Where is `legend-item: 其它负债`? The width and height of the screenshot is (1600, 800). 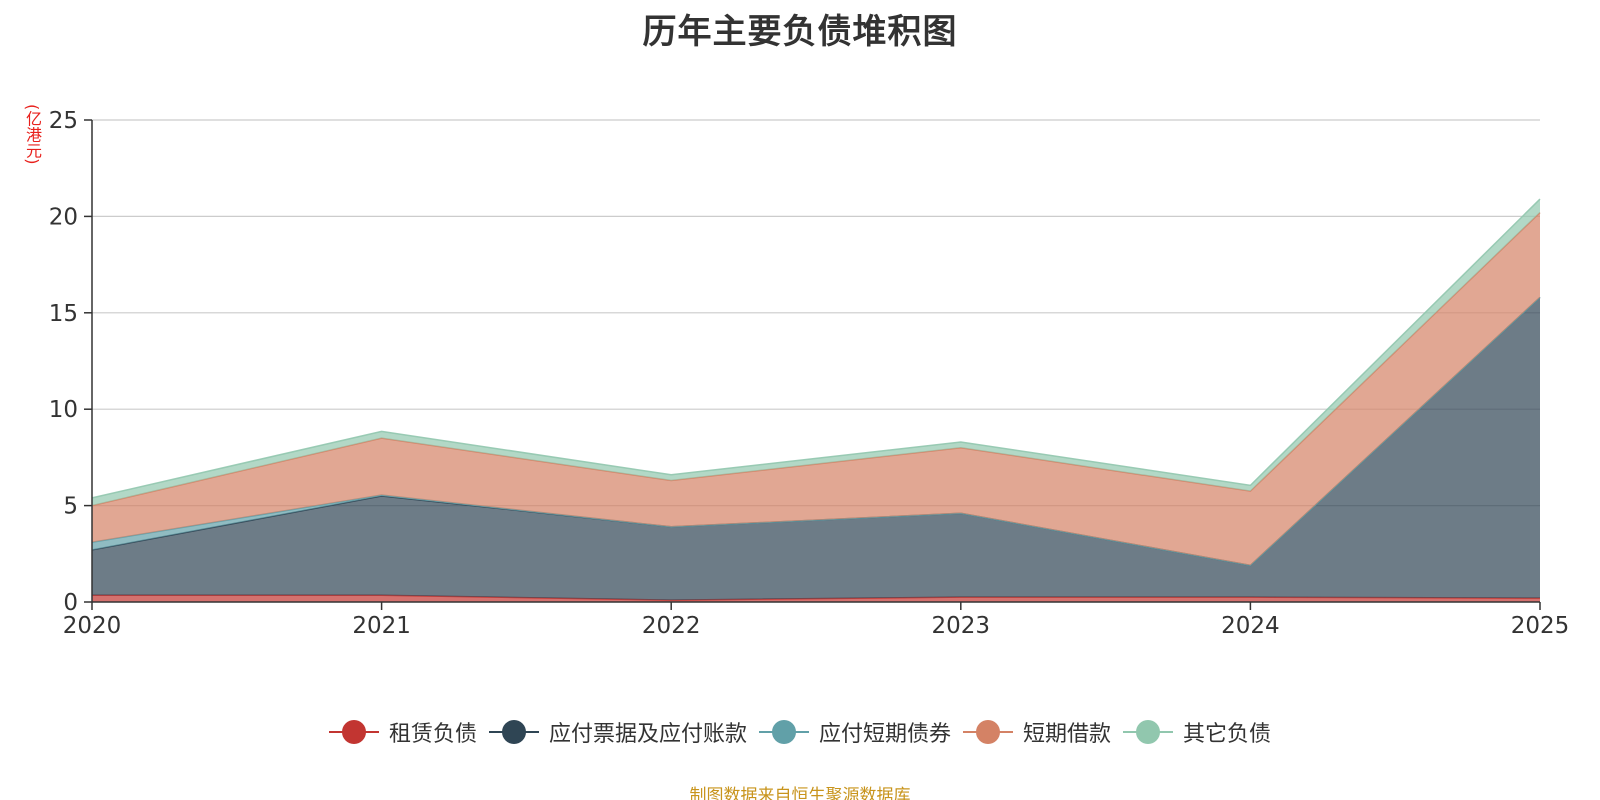
legend-item: 其它负债 is located at coordinates (1197, 732).